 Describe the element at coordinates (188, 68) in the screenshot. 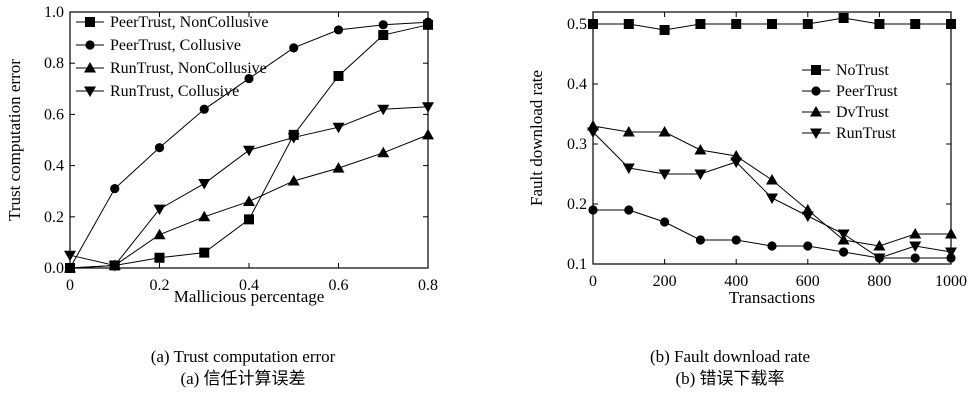

I see `chart0-legend-label: RunTrust, NonCollusive` at that location.